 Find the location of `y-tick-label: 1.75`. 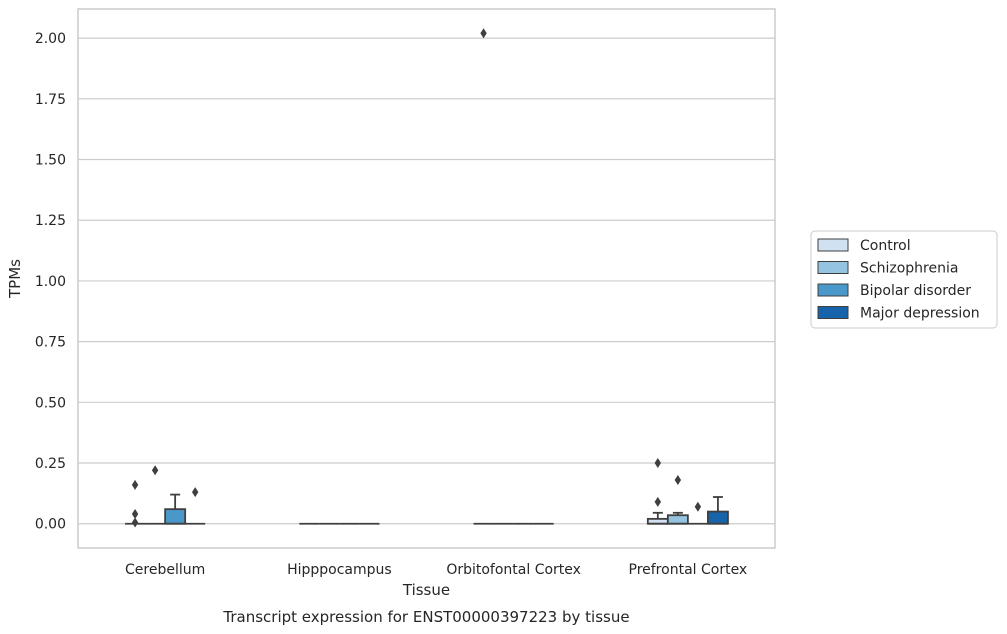

y-tick-label: 1.75 is located at coordinates (50, 100).